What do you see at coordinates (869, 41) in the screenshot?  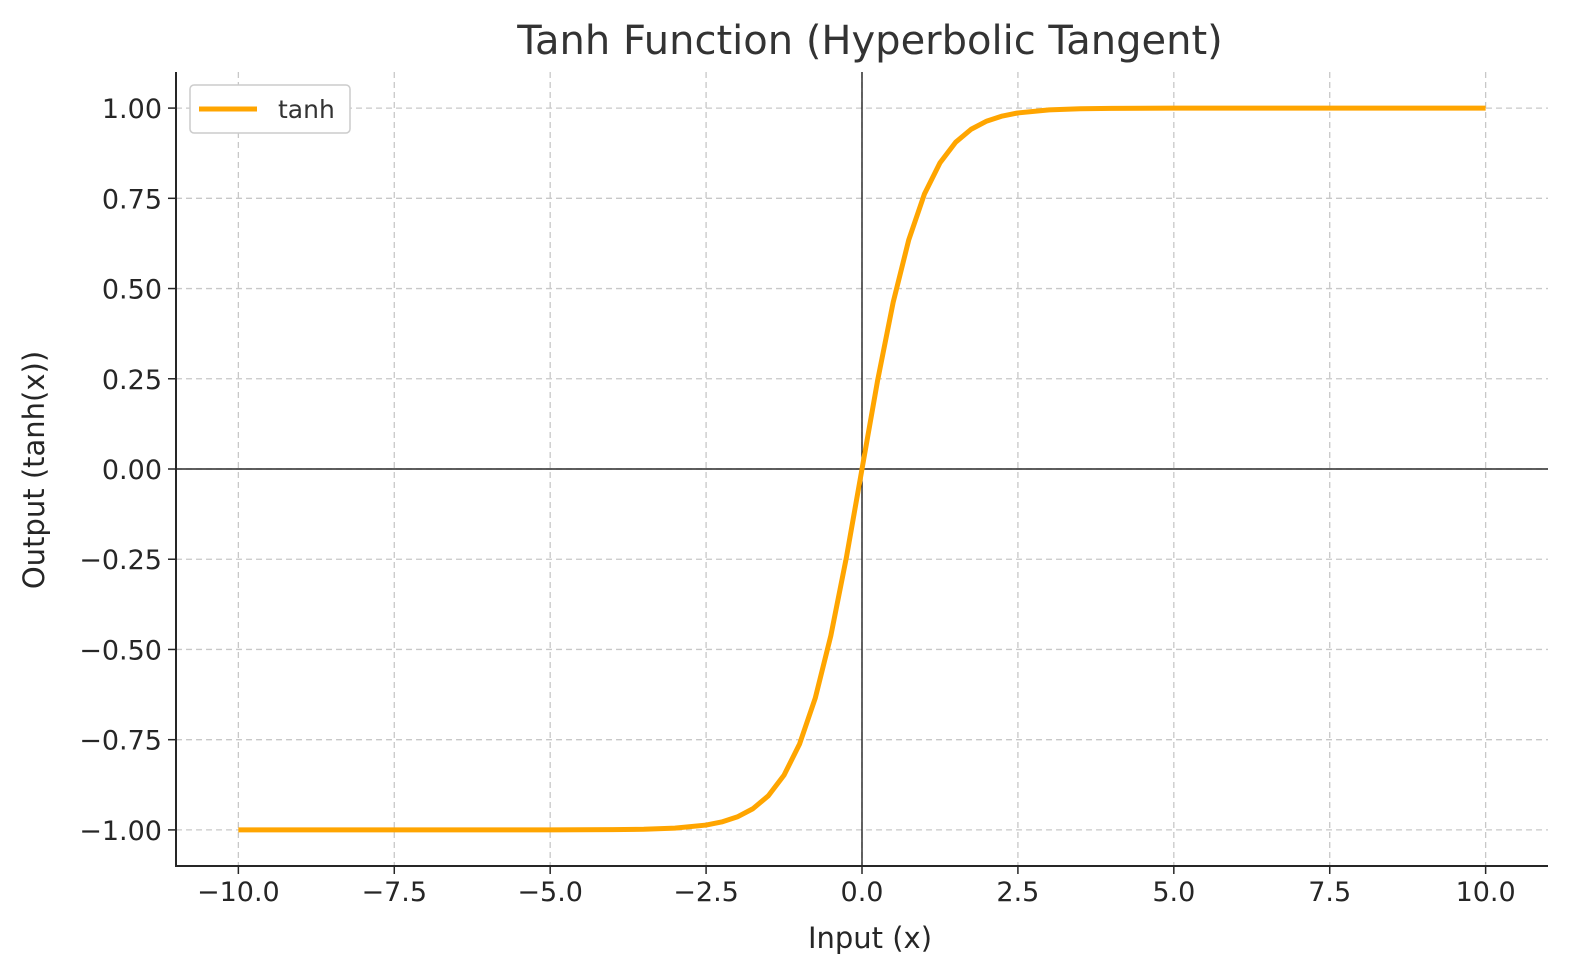 I see `chart-title: Tanh Function (Hyperbolic Tangent)` at bounding box center [869, 41].